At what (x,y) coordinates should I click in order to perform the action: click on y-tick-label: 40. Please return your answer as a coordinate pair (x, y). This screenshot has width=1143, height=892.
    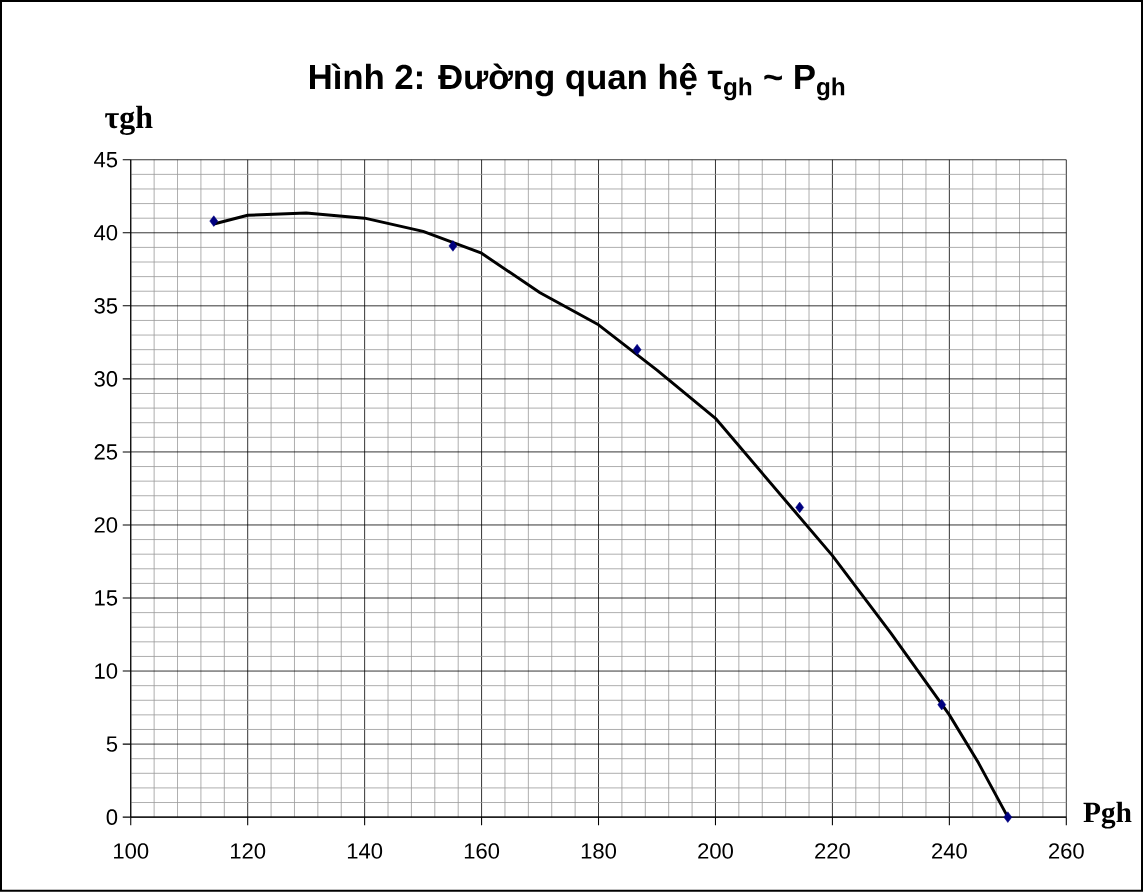
    Looking at the image, I should click on (106, 233).